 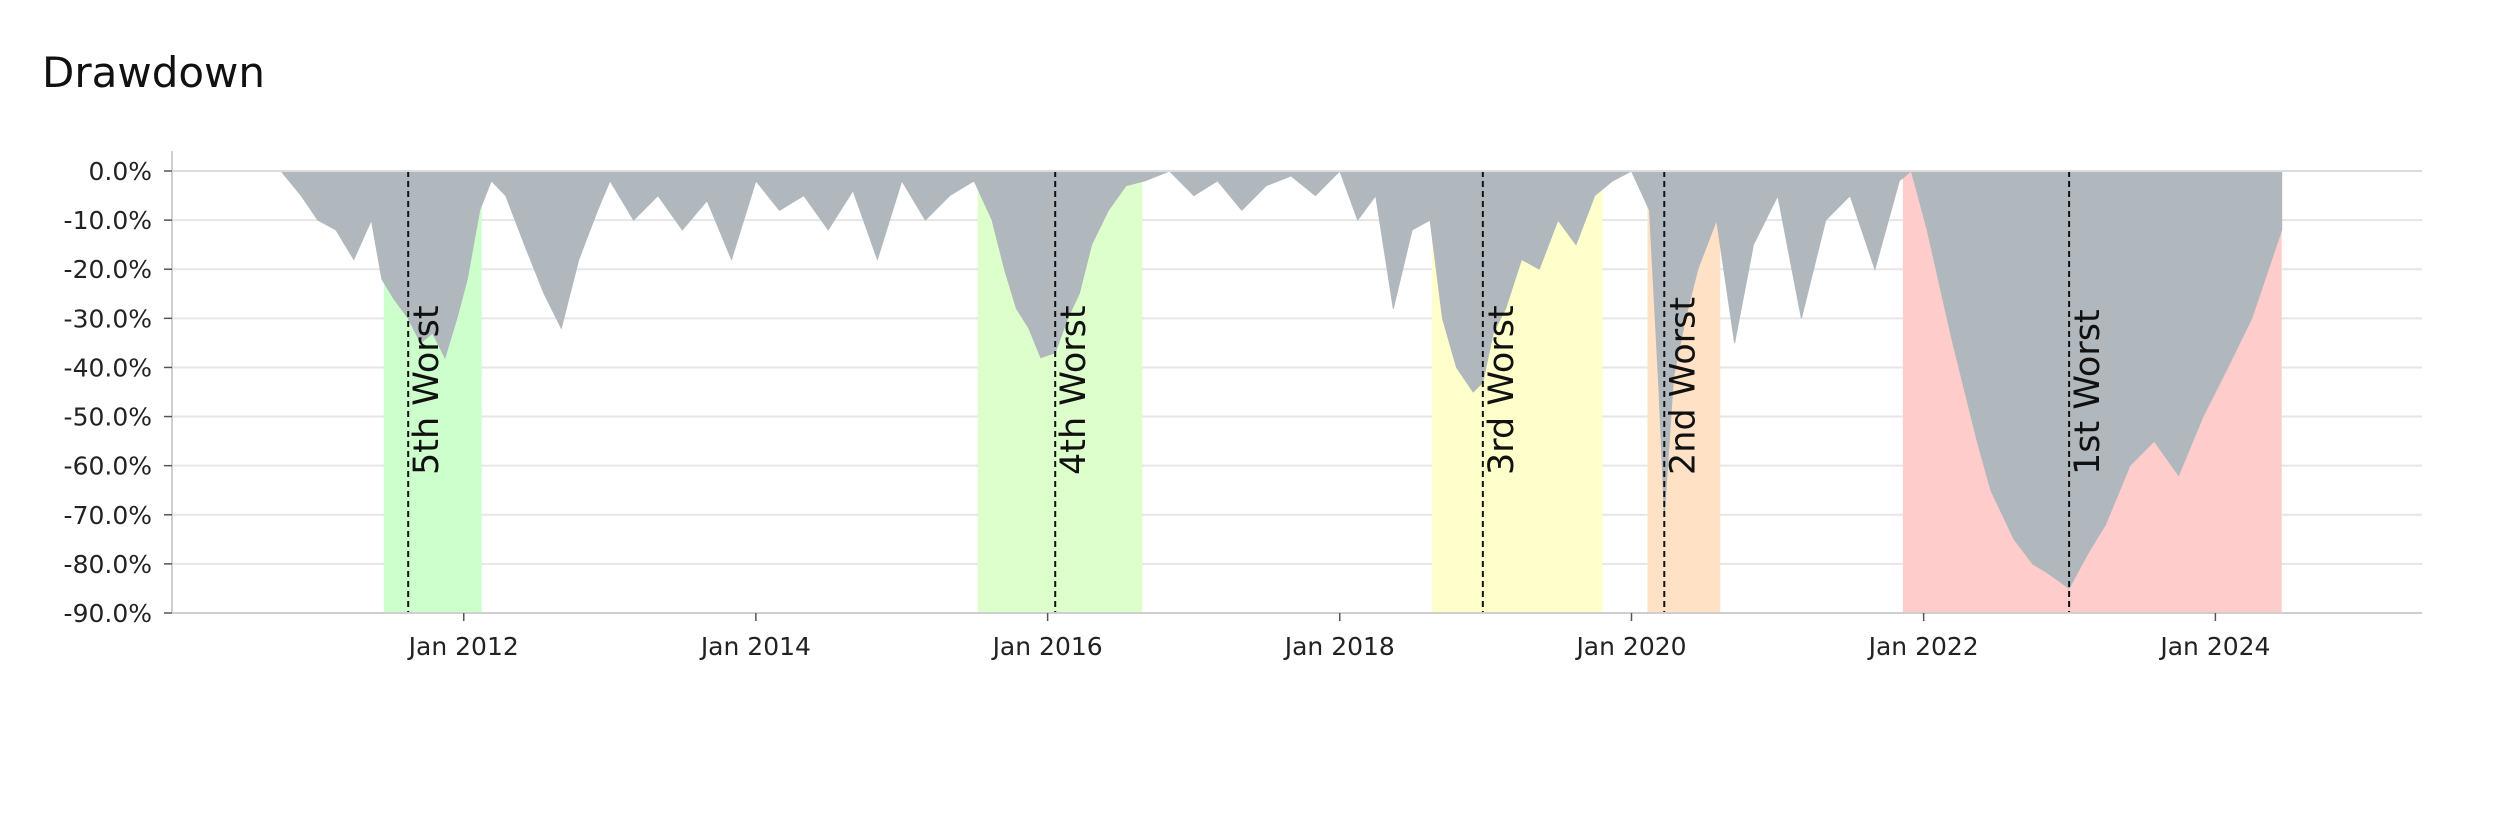 I want to click on y-tick-label: -60.0%, so click(x=108, y=466).